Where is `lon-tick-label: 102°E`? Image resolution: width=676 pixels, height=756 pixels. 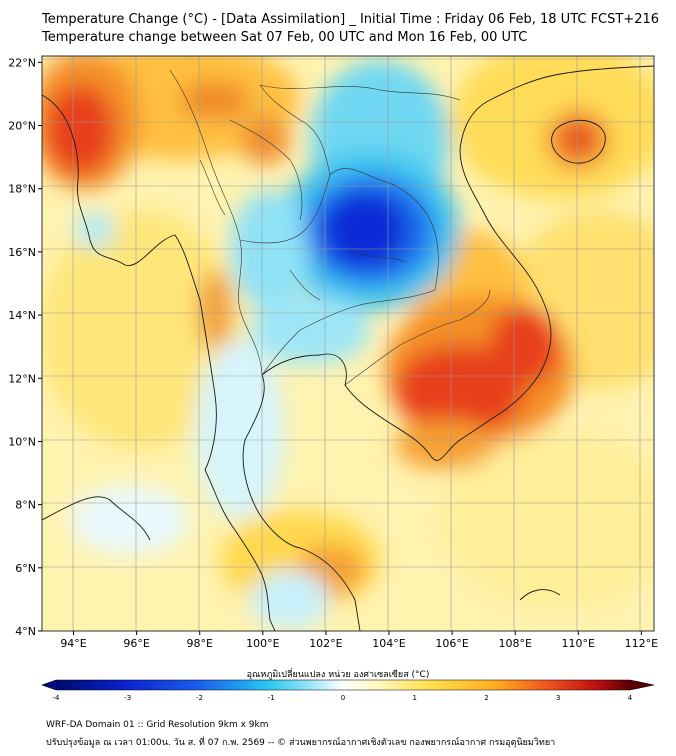
lon-tick-label: 102°E is located at coordinates (325, 643).